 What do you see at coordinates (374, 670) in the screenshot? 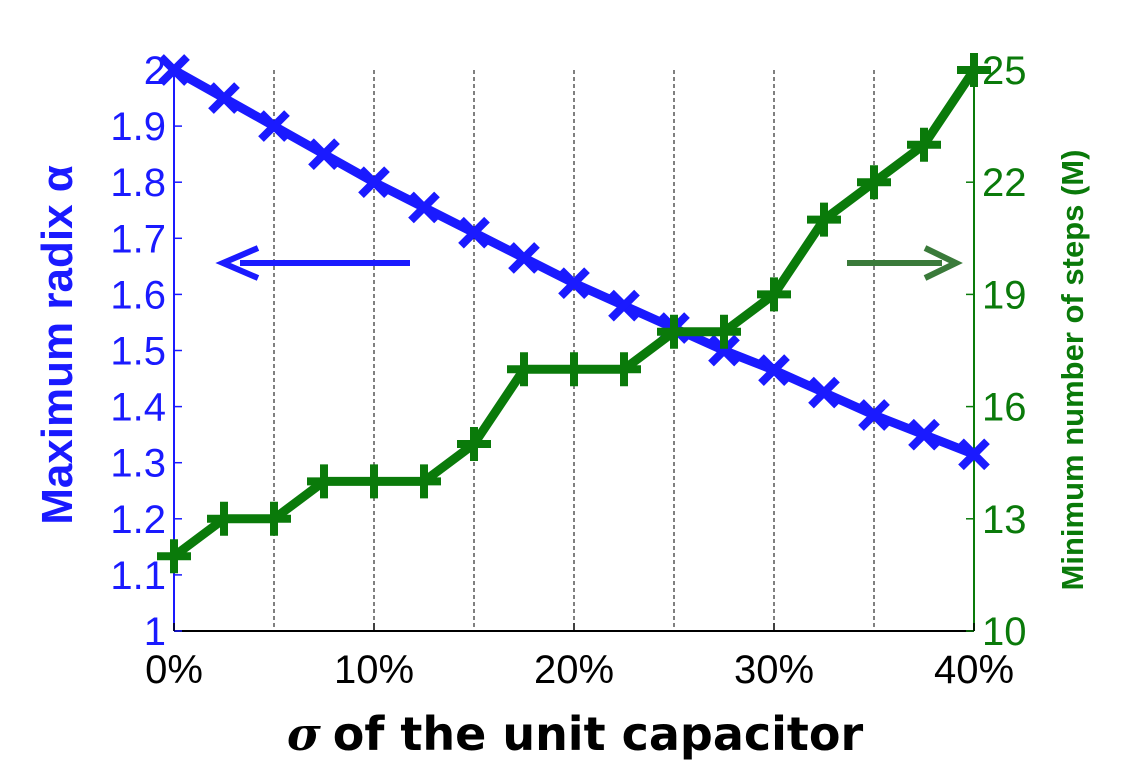
I see `x-tick-label: 10%` at bounding box center [374, 670].